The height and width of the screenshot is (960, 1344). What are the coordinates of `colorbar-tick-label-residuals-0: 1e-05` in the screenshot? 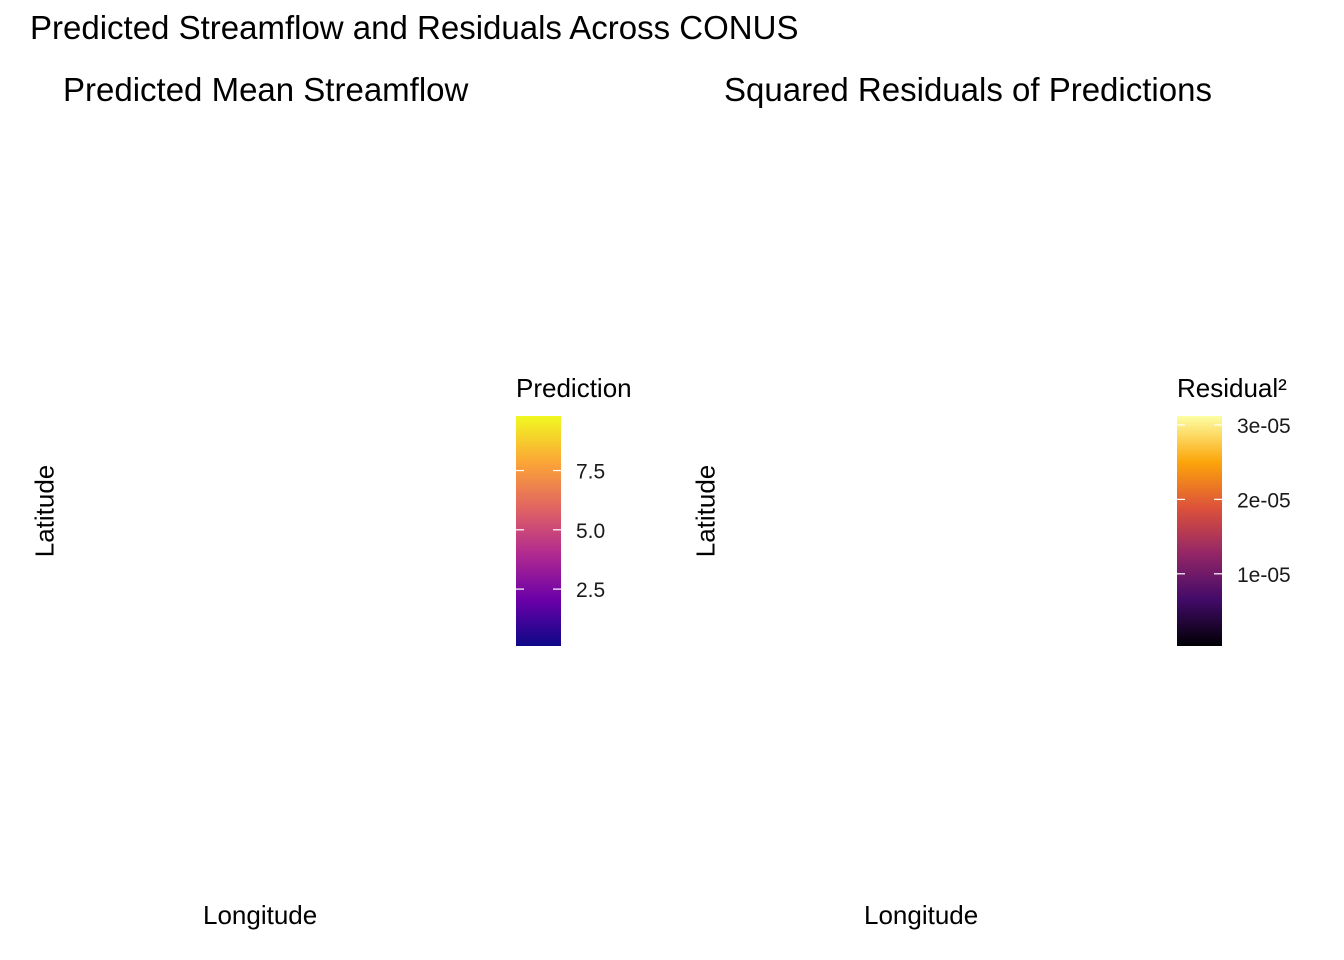 It's located at (1264, 575).